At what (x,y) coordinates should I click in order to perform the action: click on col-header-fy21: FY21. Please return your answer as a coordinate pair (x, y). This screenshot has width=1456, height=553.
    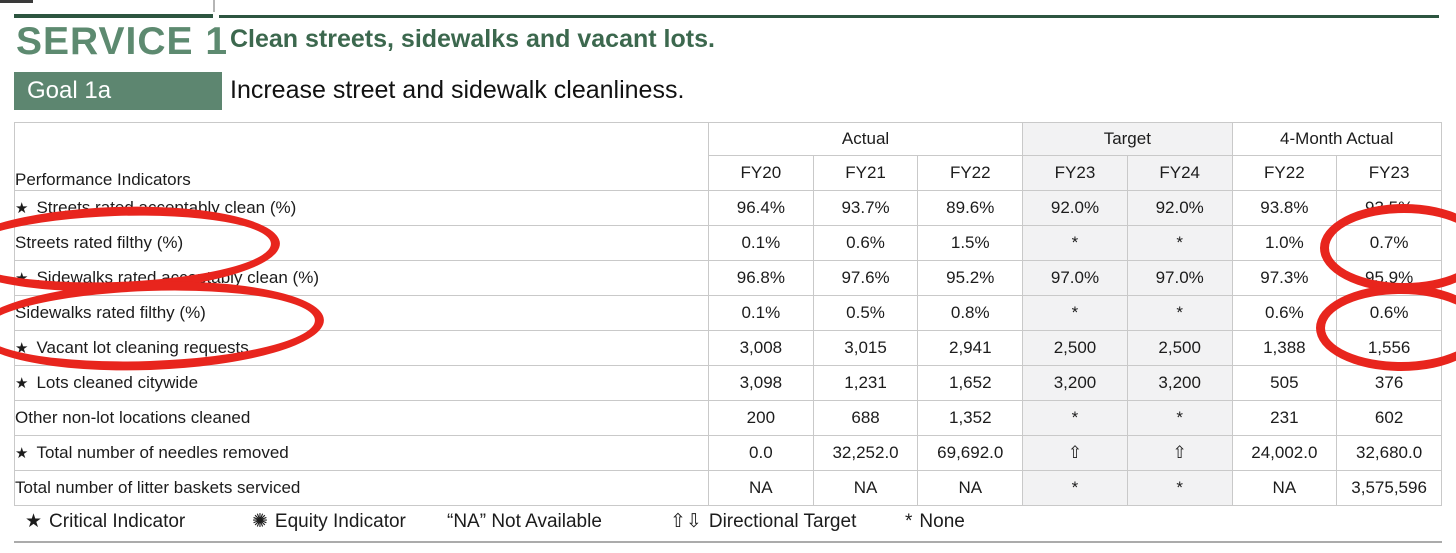
    Looking at the image, I should click on (865, 173).